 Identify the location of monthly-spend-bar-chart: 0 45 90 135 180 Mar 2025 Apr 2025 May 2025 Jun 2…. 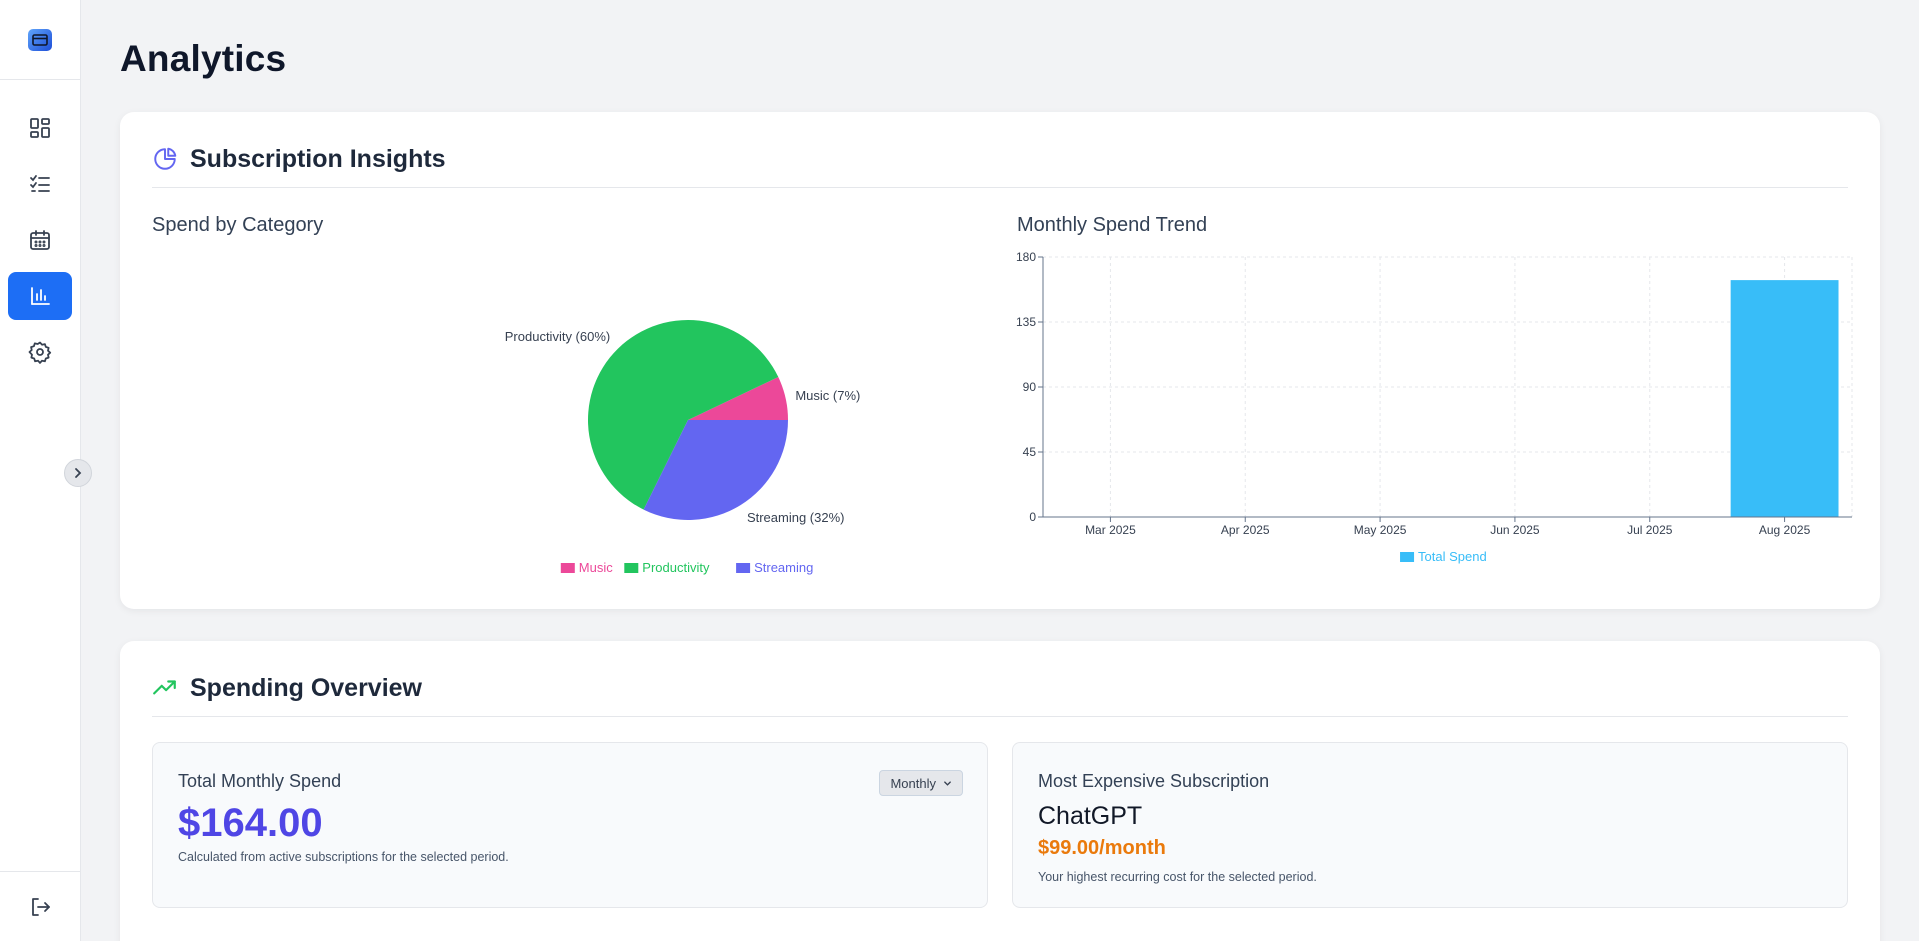
(1434, 408).